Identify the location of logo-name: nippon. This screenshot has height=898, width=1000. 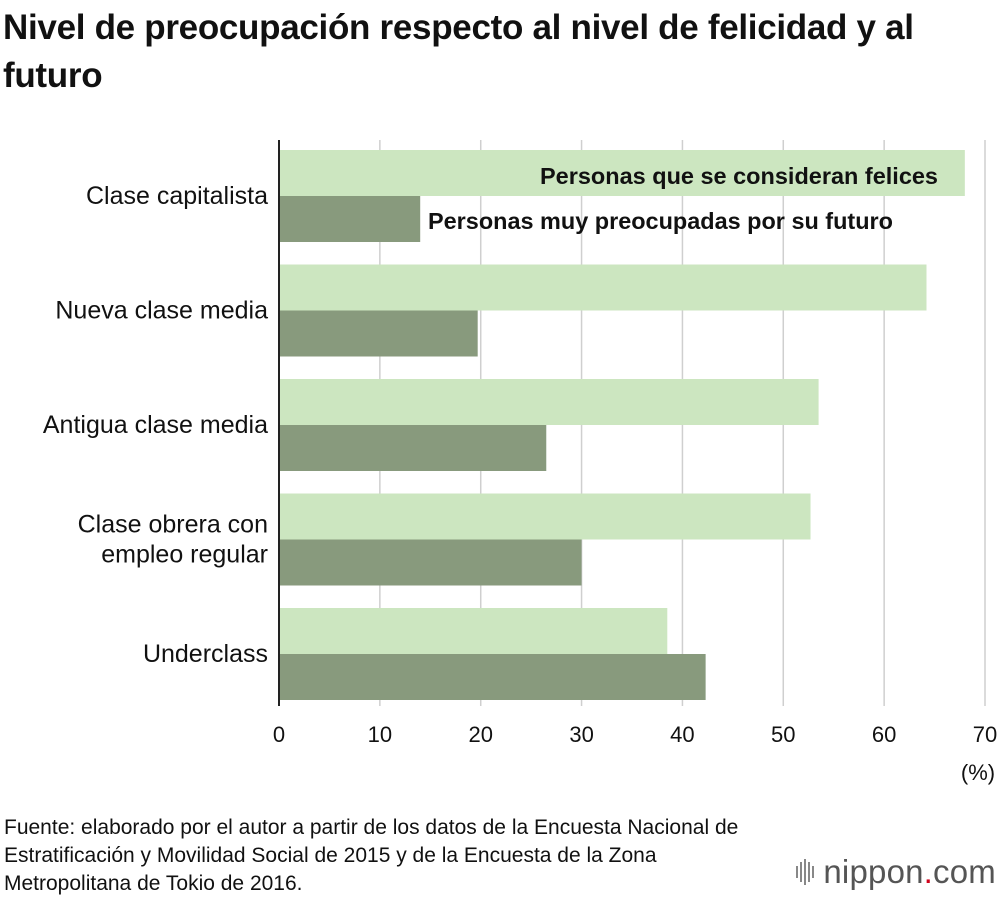
(873, 871).